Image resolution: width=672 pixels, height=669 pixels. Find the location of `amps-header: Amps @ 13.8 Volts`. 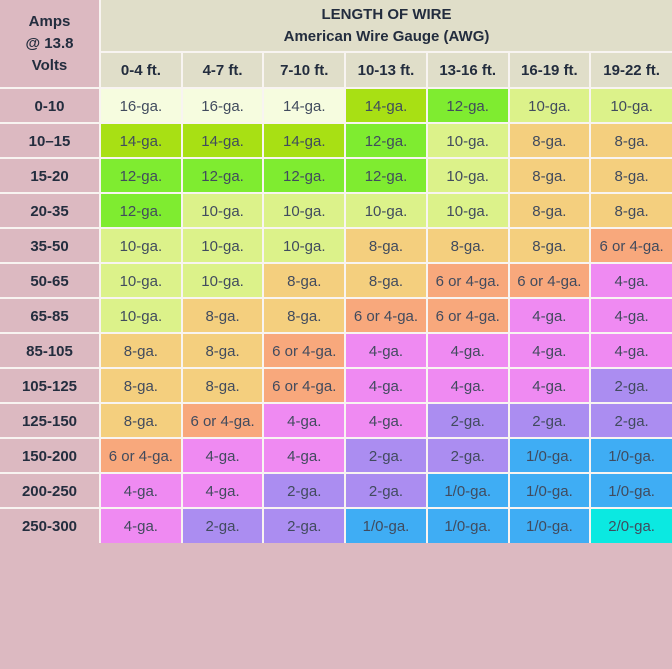

amps-header: Amps @ 13.8 Volts is located at coordinates (51, 44).